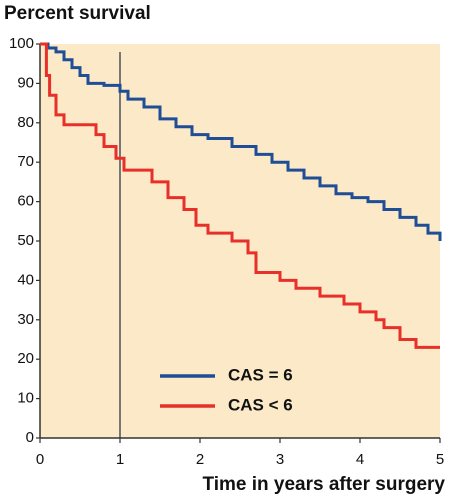  Describe the element at coordinates (25, 201) in the screenshot. I see `y-tick-label: 60` at that location.